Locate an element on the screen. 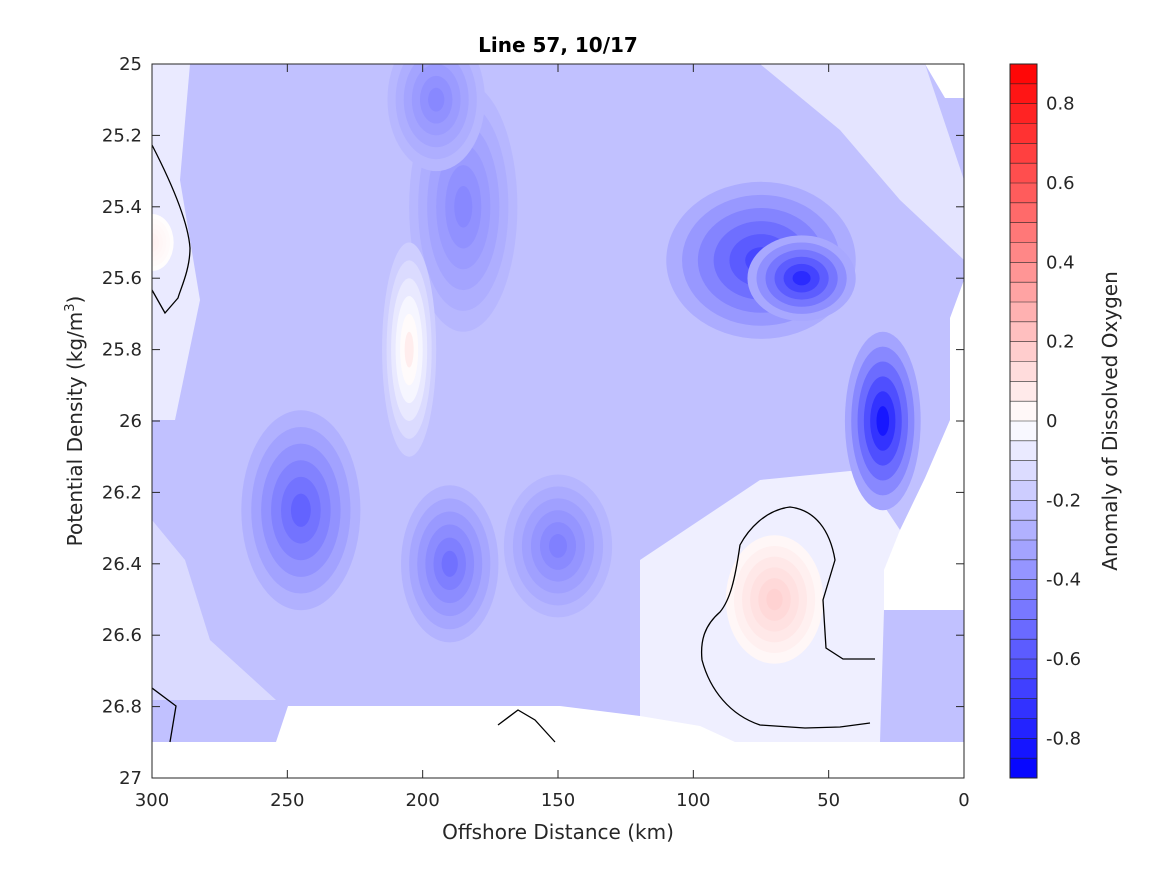 Image resolution: width=1167 pixels, height=875 pixels. y-tick-label: 26 is located at coordinates (130, 421).